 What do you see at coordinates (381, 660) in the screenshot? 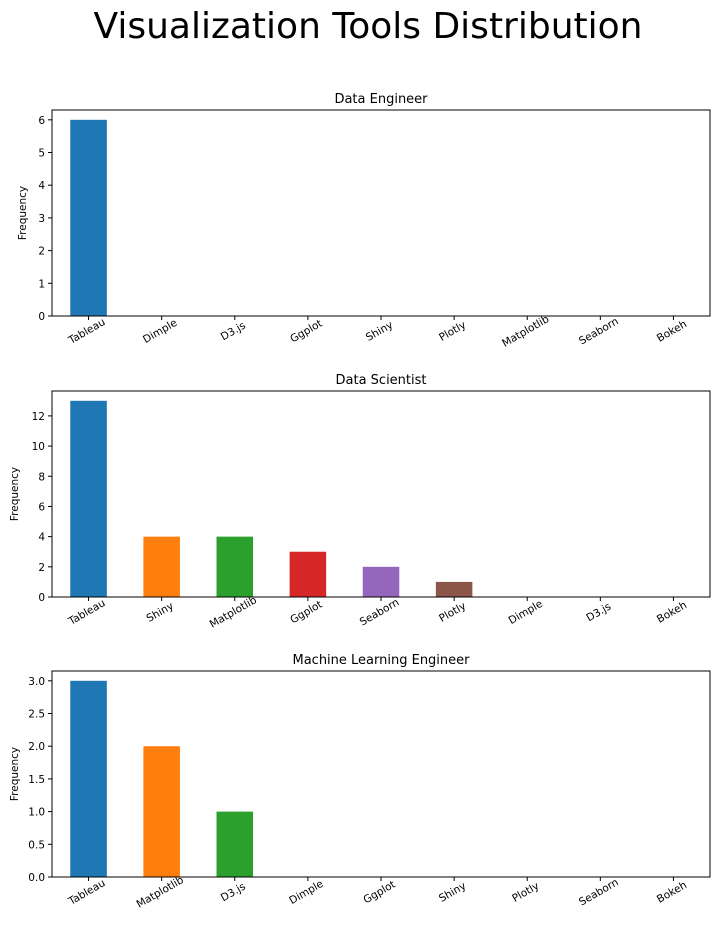
I see `subplot-title: Machine Learning Engineer` at bounding box center [381, 660].